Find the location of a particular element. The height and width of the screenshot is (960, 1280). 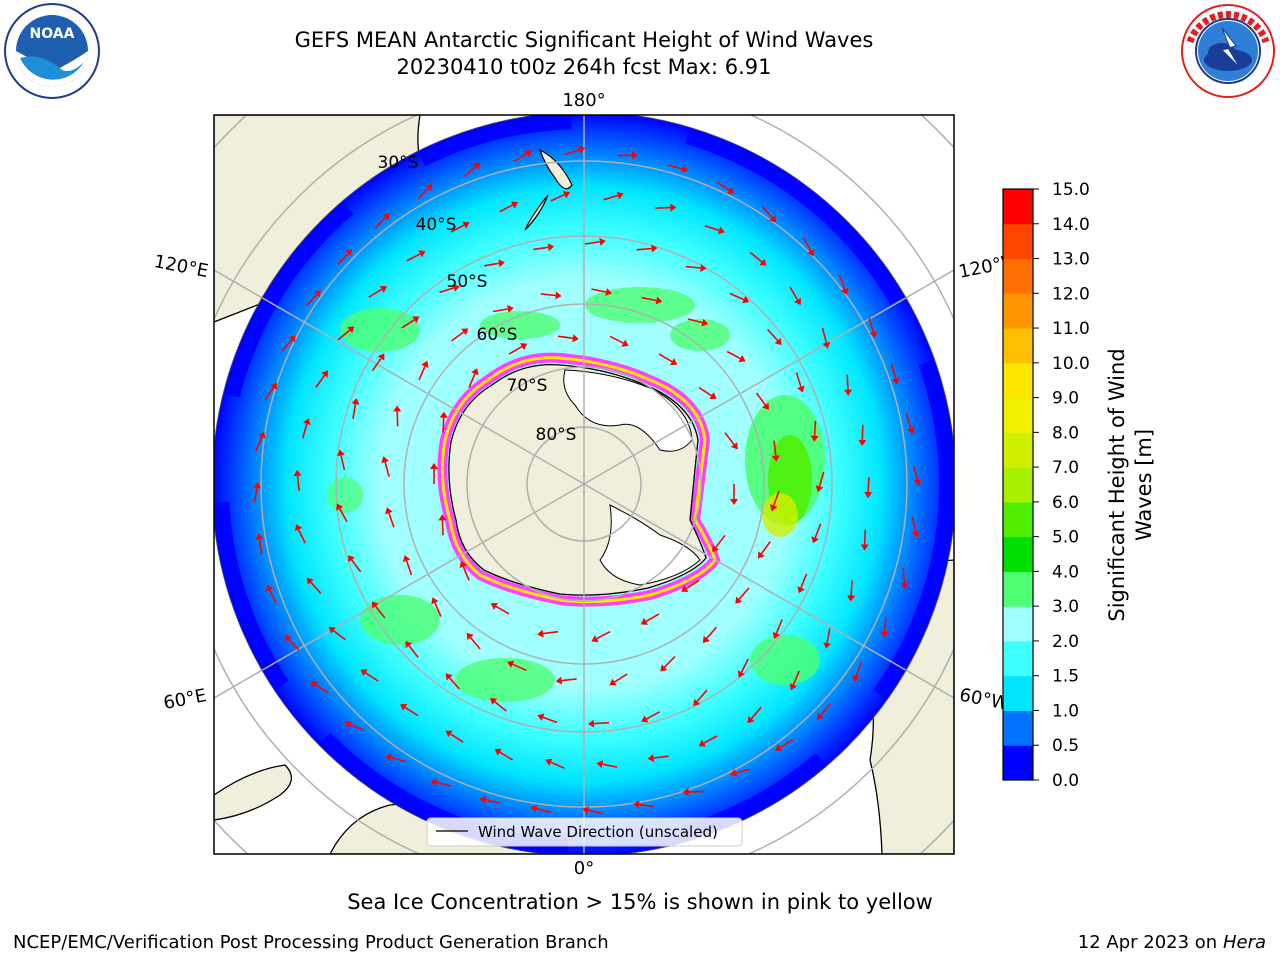

lat-label-40s: 40°S is located at coordinates (436, 225).